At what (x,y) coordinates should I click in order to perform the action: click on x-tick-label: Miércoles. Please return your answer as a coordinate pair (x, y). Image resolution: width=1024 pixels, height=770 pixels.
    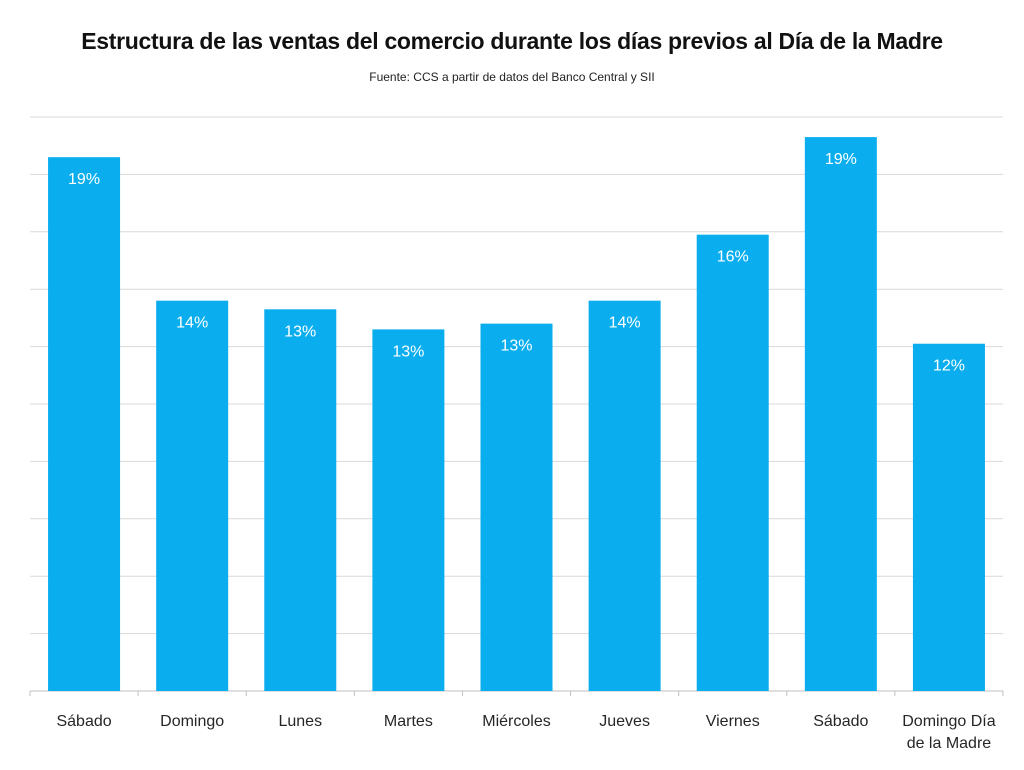
    Looking at the image, I should click on (516, 721).